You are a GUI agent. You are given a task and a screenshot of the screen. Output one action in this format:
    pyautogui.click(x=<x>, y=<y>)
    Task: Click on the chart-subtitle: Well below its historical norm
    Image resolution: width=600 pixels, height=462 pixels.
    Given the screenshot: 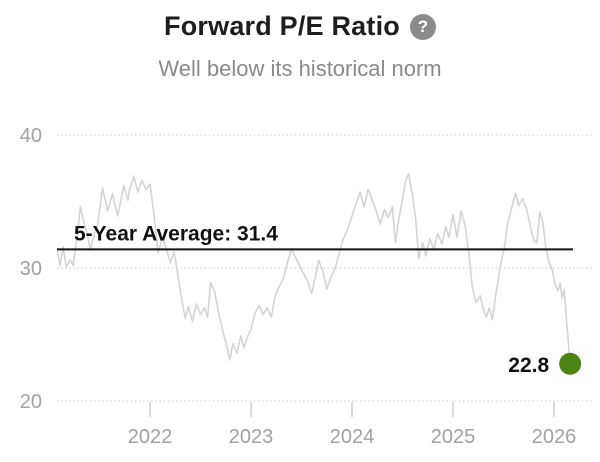 What is the action you would take?
    pyautogui.click(x=300, y=68)
    